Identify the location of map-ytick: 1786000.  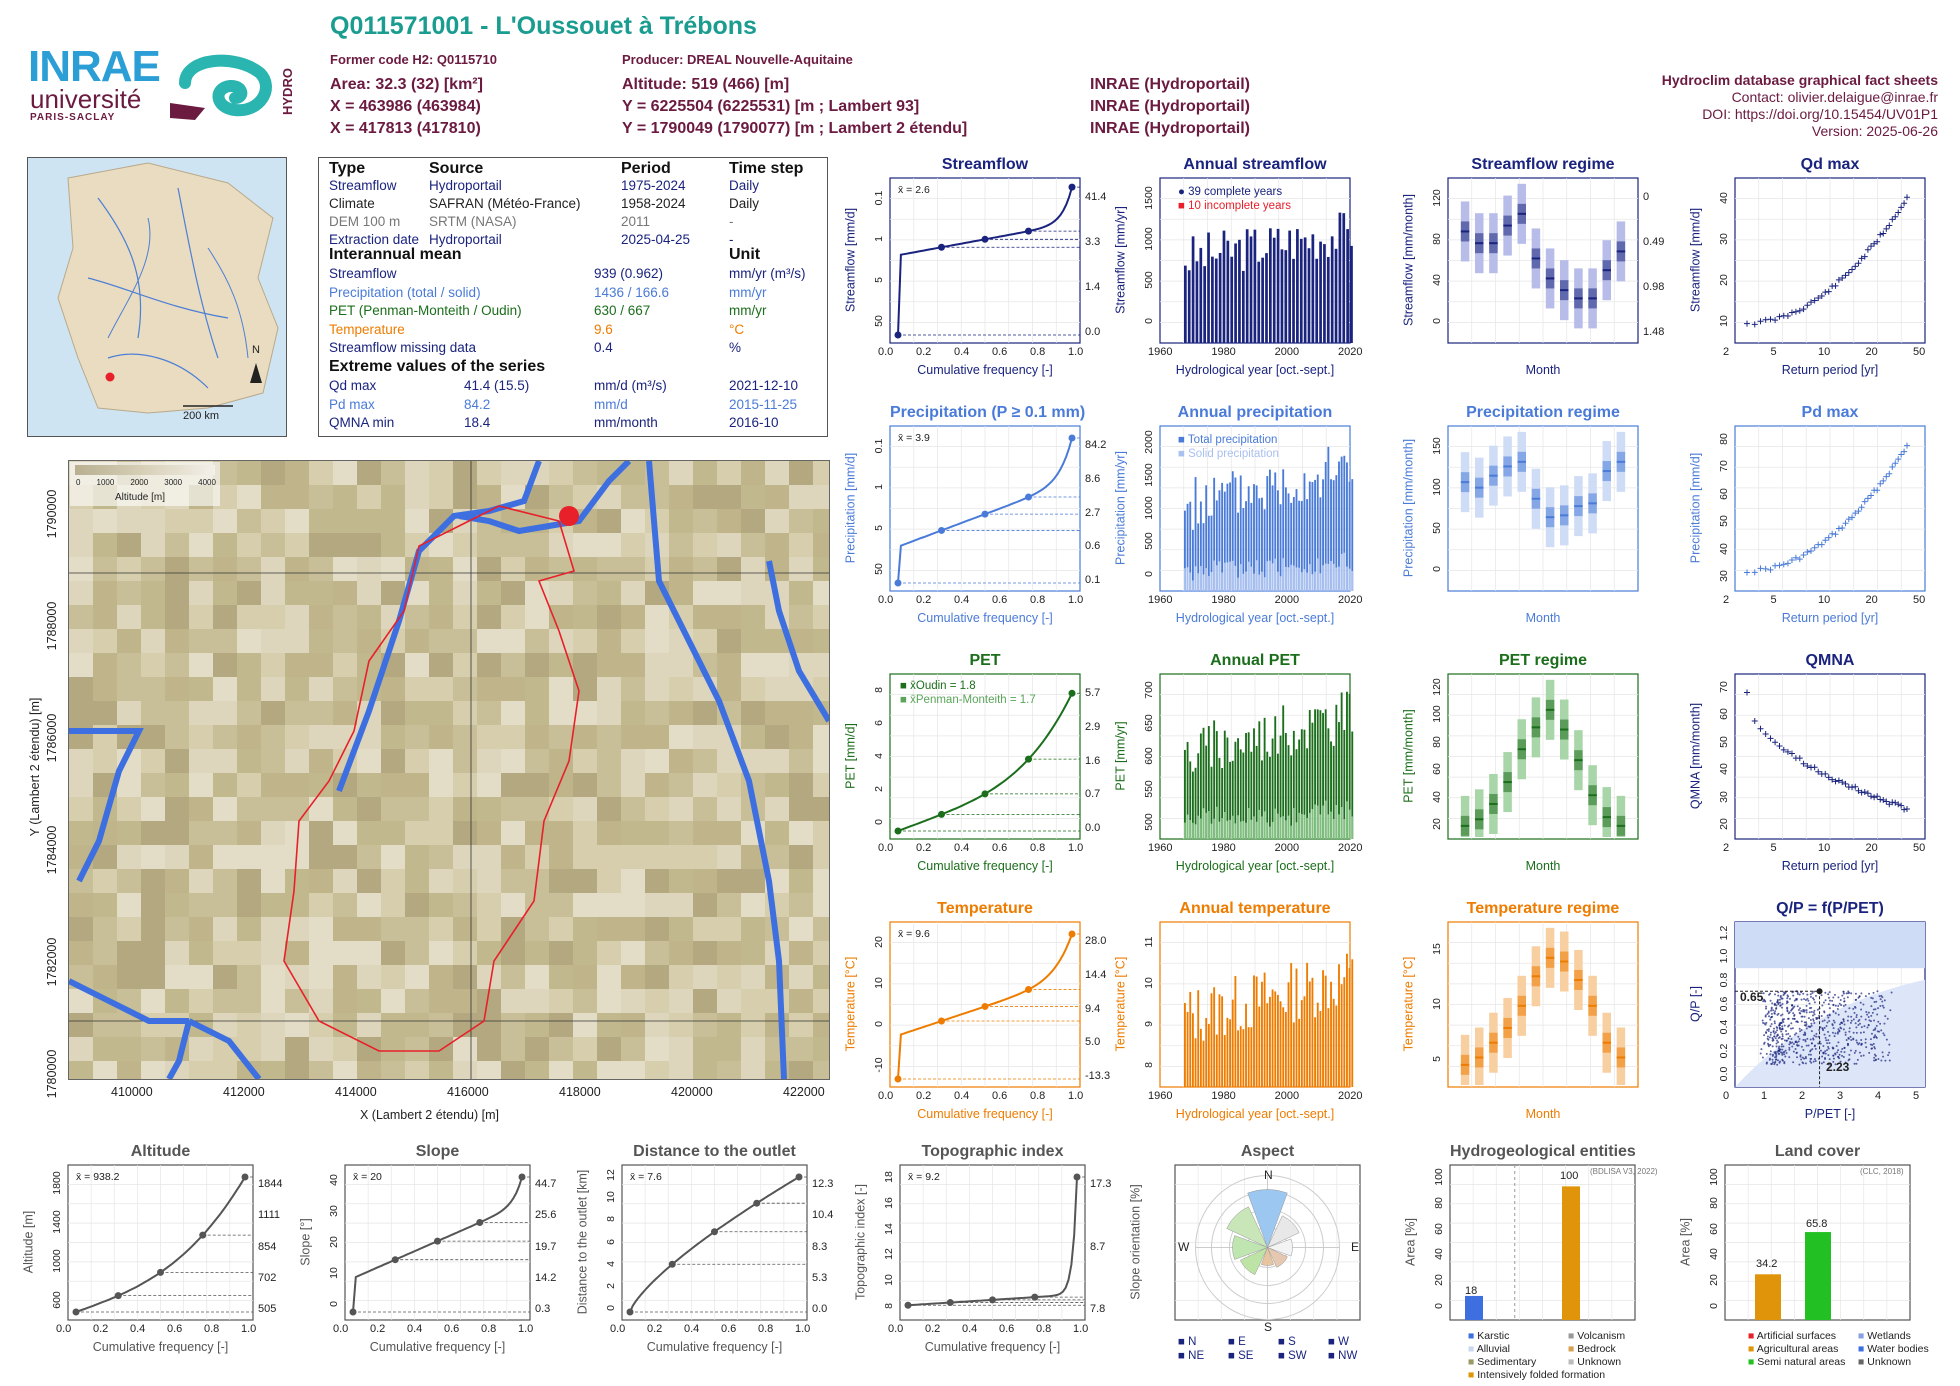
(52, 738).